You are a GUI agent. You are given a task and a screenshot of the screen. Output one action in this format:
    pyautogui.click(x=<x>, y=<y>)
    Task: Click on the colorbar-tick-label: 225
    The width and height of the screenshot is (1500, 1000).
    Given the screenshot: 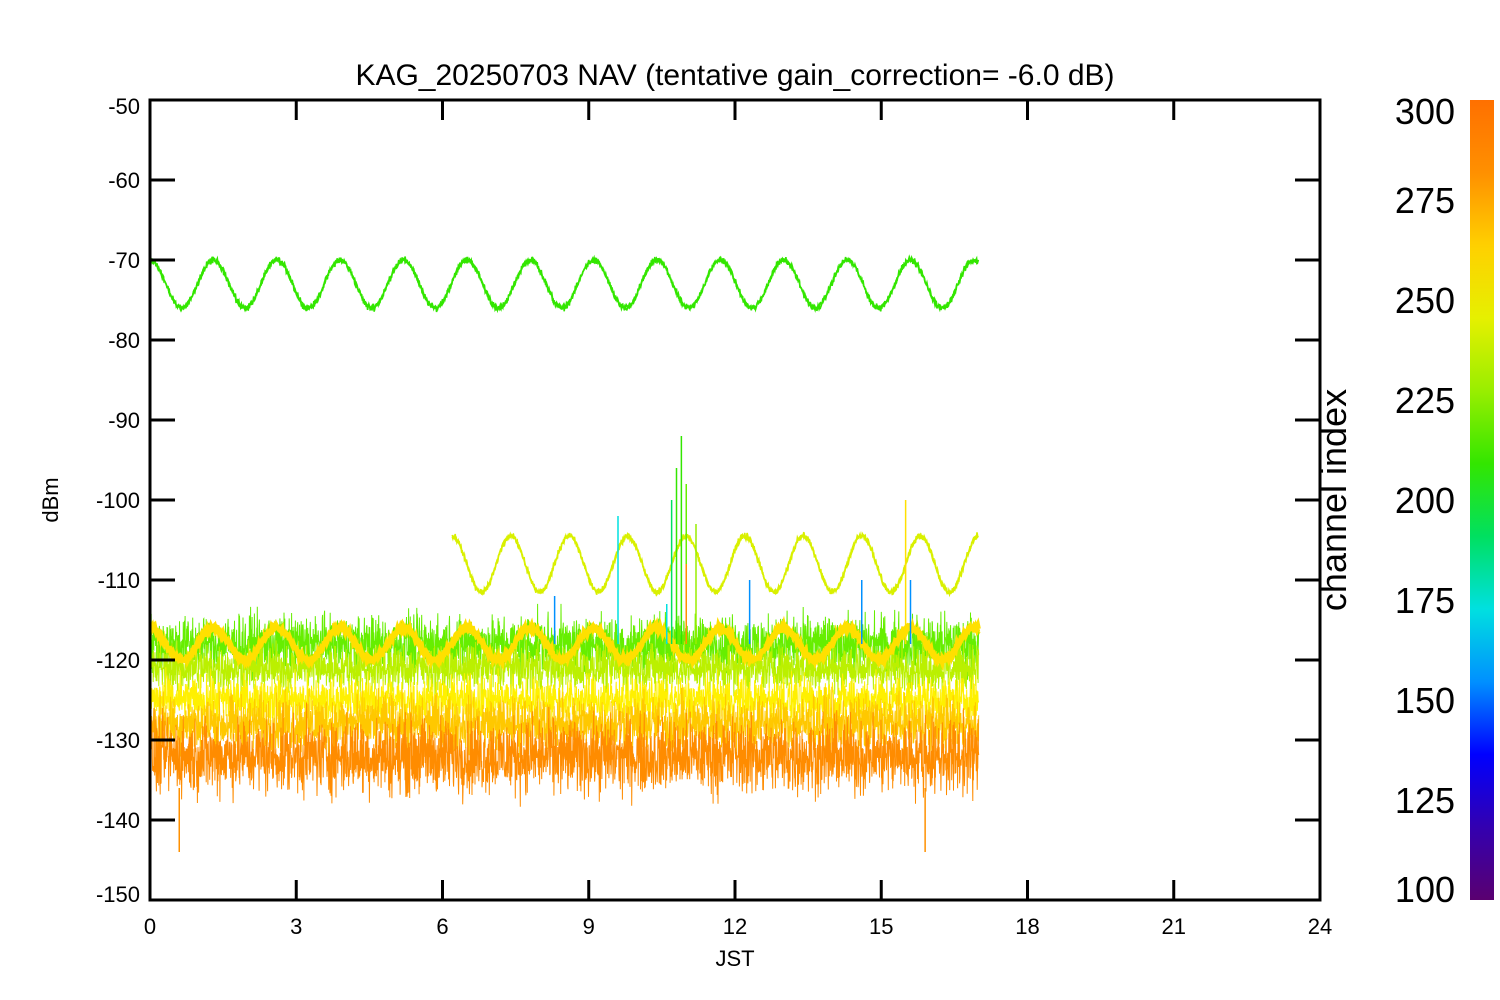 What is the action you would take?
    pyautogui.click(x=1425, y=400)
    